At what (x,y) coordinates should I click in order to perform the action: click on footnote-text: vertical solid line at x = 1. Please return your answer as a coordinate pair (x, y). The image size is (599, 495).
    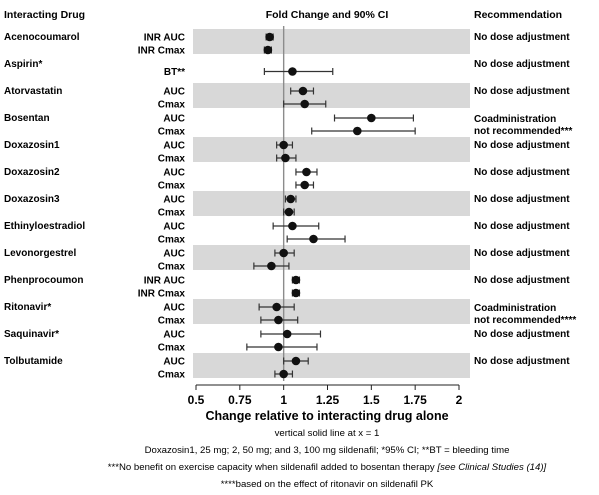
    Looking at the image, I should click on (327, 433).